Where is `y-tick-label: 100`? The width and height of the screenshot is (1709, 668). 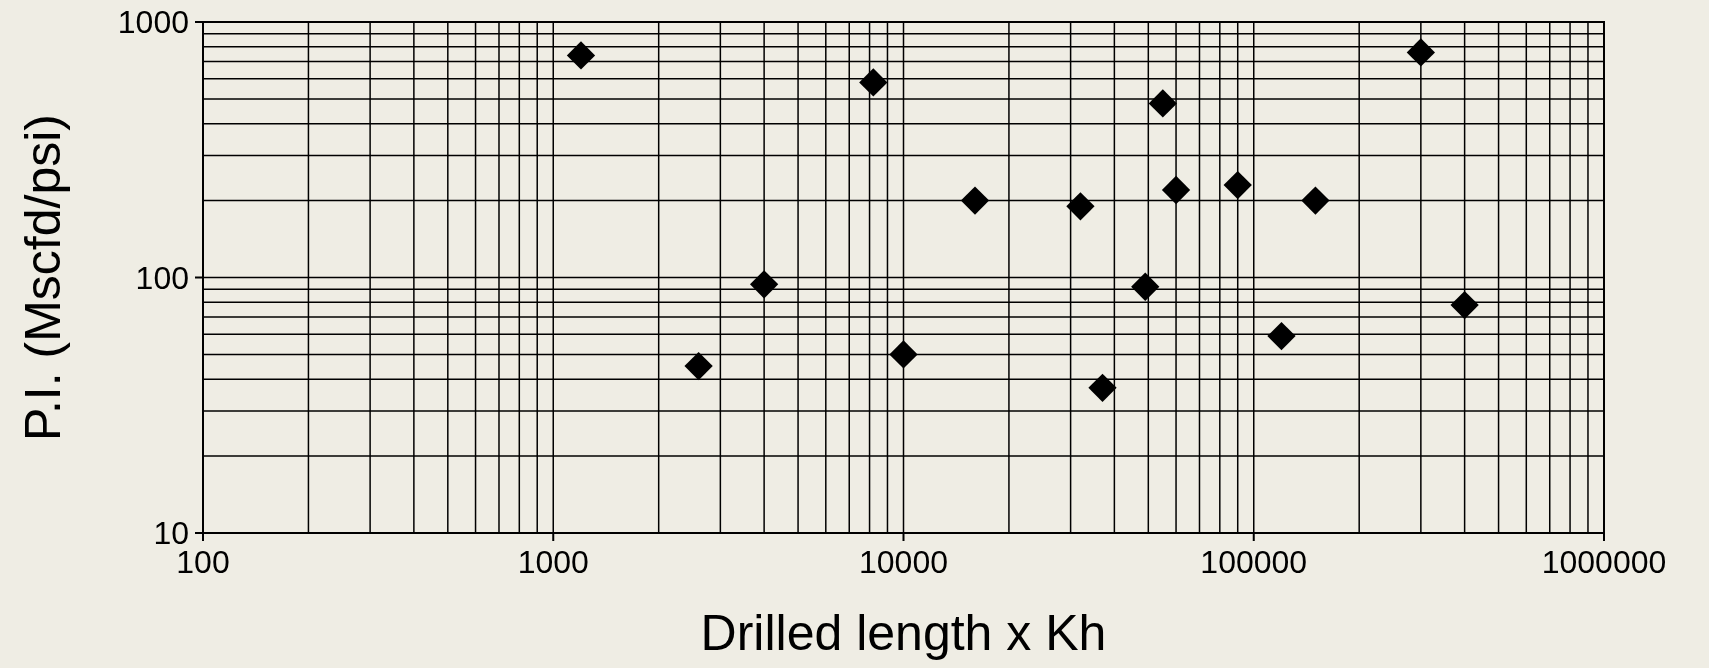
y-tick-label: 100 is located at coordinates (162, 277).